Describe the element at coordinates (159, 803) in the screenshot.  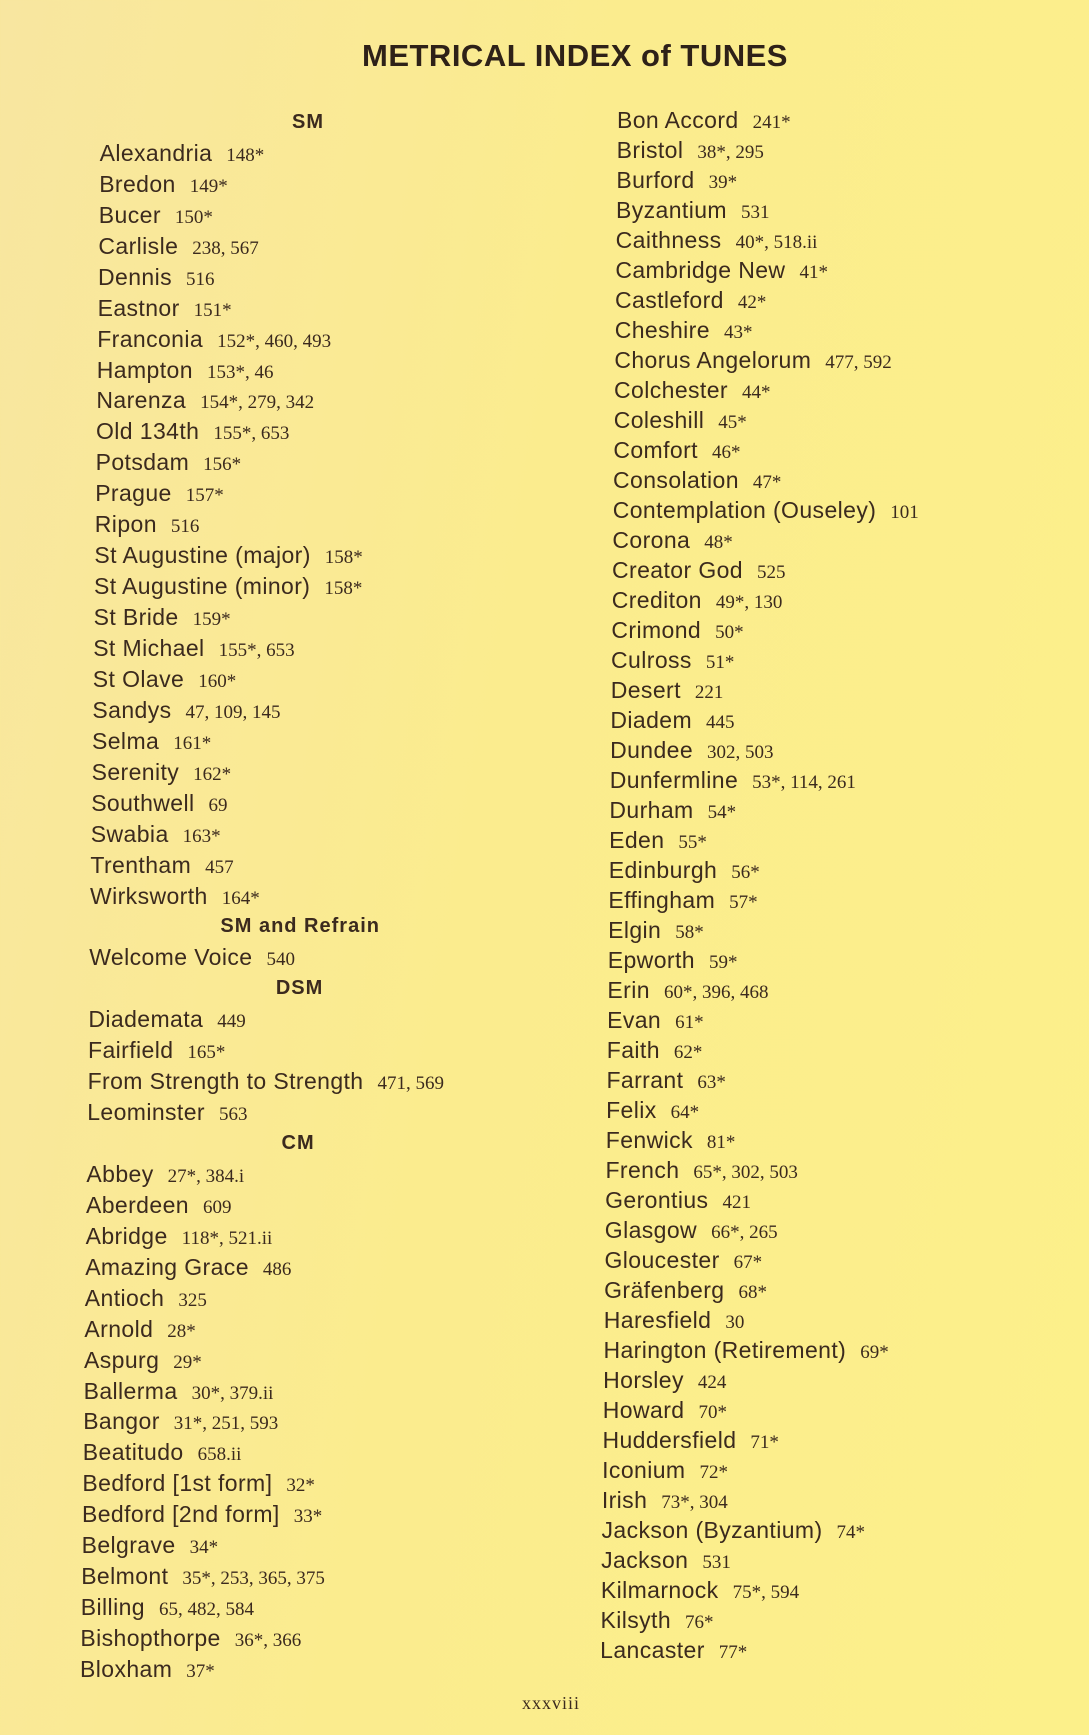
I see `index-entry: Southwell 69` at that location.